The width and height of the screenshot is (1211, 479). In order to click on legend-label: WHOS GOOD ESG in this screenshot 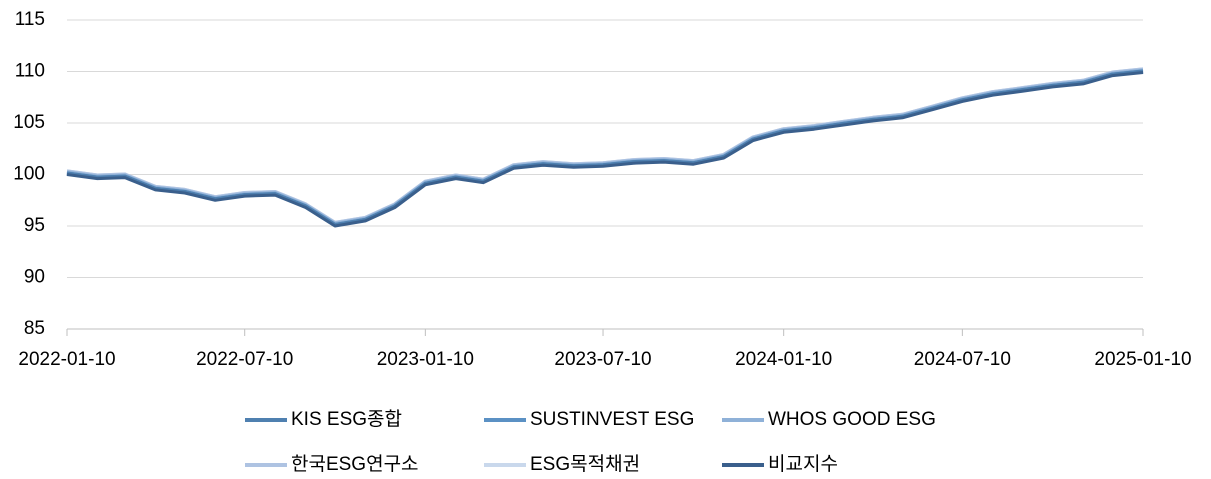, I will do `click(852, 419)`.